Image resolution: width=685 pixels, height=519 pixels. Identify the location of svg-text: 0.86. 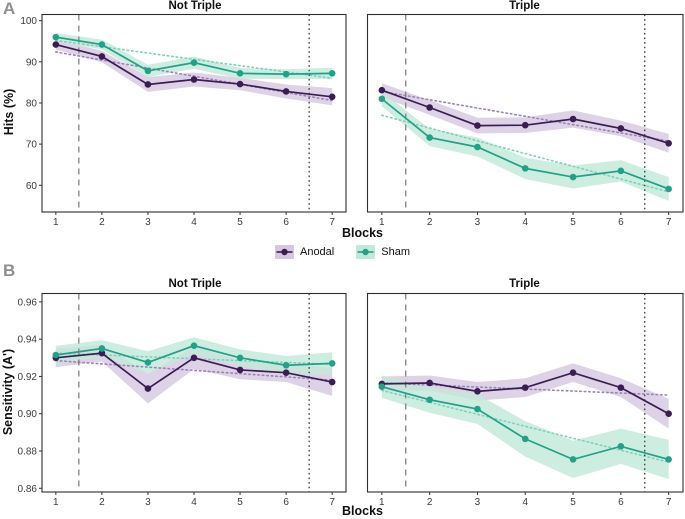
(28, 489).